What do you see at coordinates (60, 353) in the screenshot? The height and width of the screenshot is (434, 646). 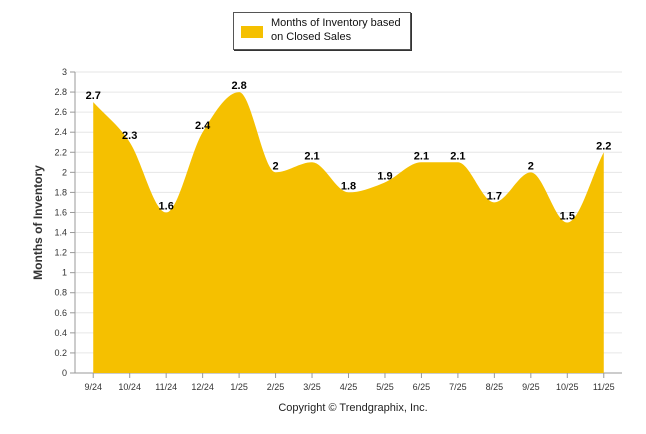 I see `y-tick-label: 0.2` at bounding box center [60, 353].